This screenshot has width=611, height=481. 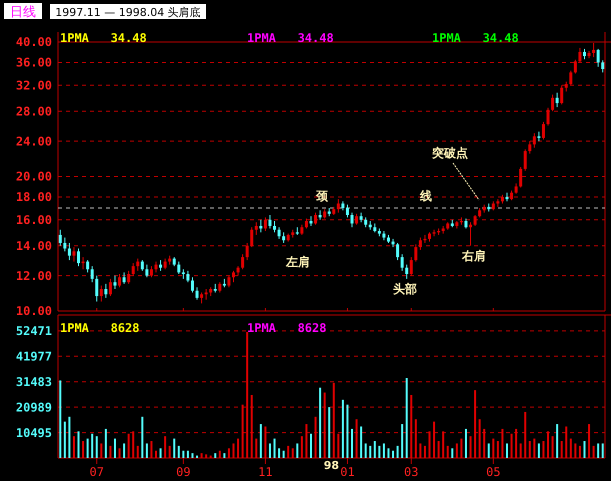 What do you see at coordinates (473, 256) in the screenshot?
I see `annotation: 右肩` at bounding box center [473, 256].